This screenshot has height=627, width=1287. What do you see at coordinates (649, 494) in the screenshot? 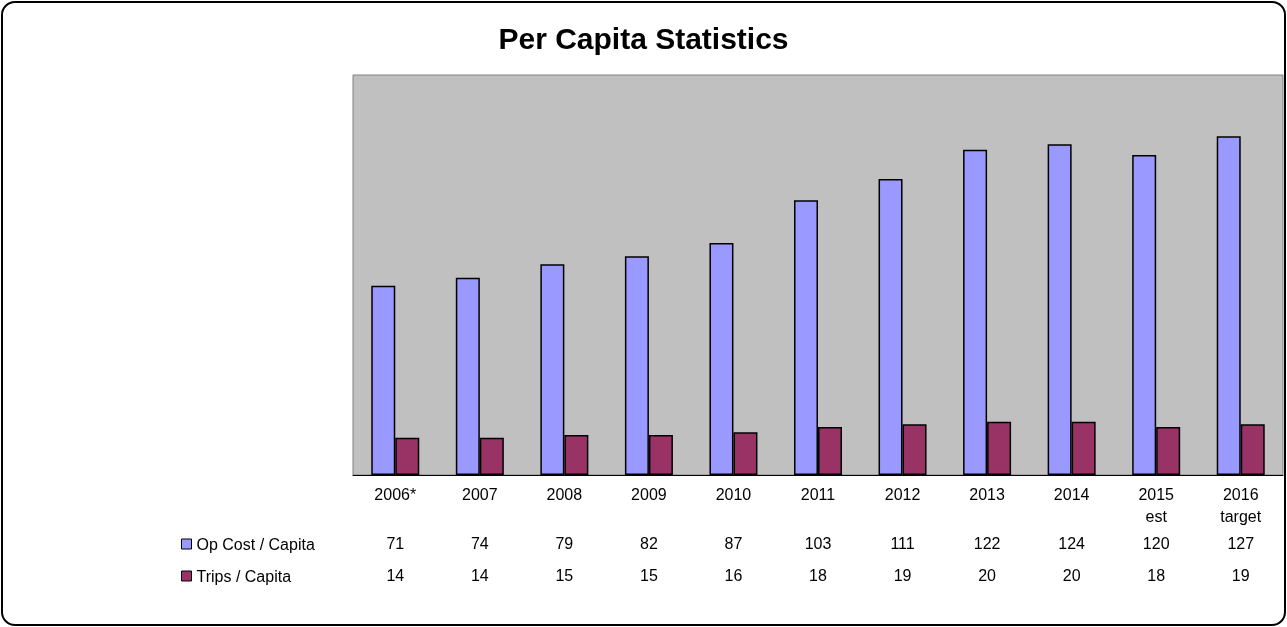
I see `x-tick-label: 2009` at bounding box center [649, 494].